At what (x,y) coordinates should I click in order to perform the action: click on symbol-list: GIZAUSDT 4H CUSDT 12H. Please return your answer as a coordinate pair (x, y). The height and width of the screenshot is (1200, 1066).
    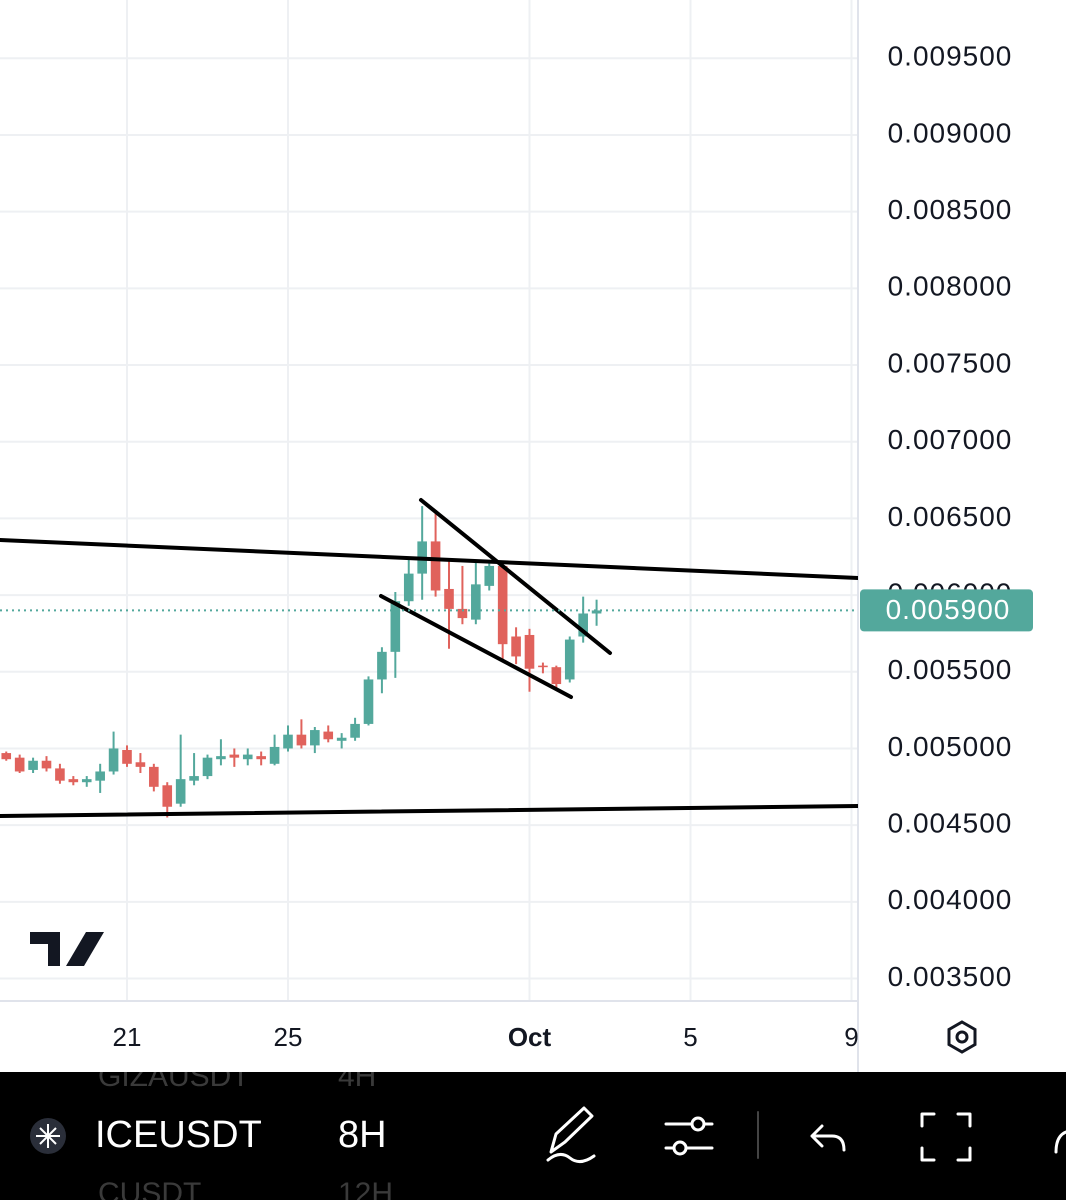
    Looking at the image, I should click on (245, 1130).